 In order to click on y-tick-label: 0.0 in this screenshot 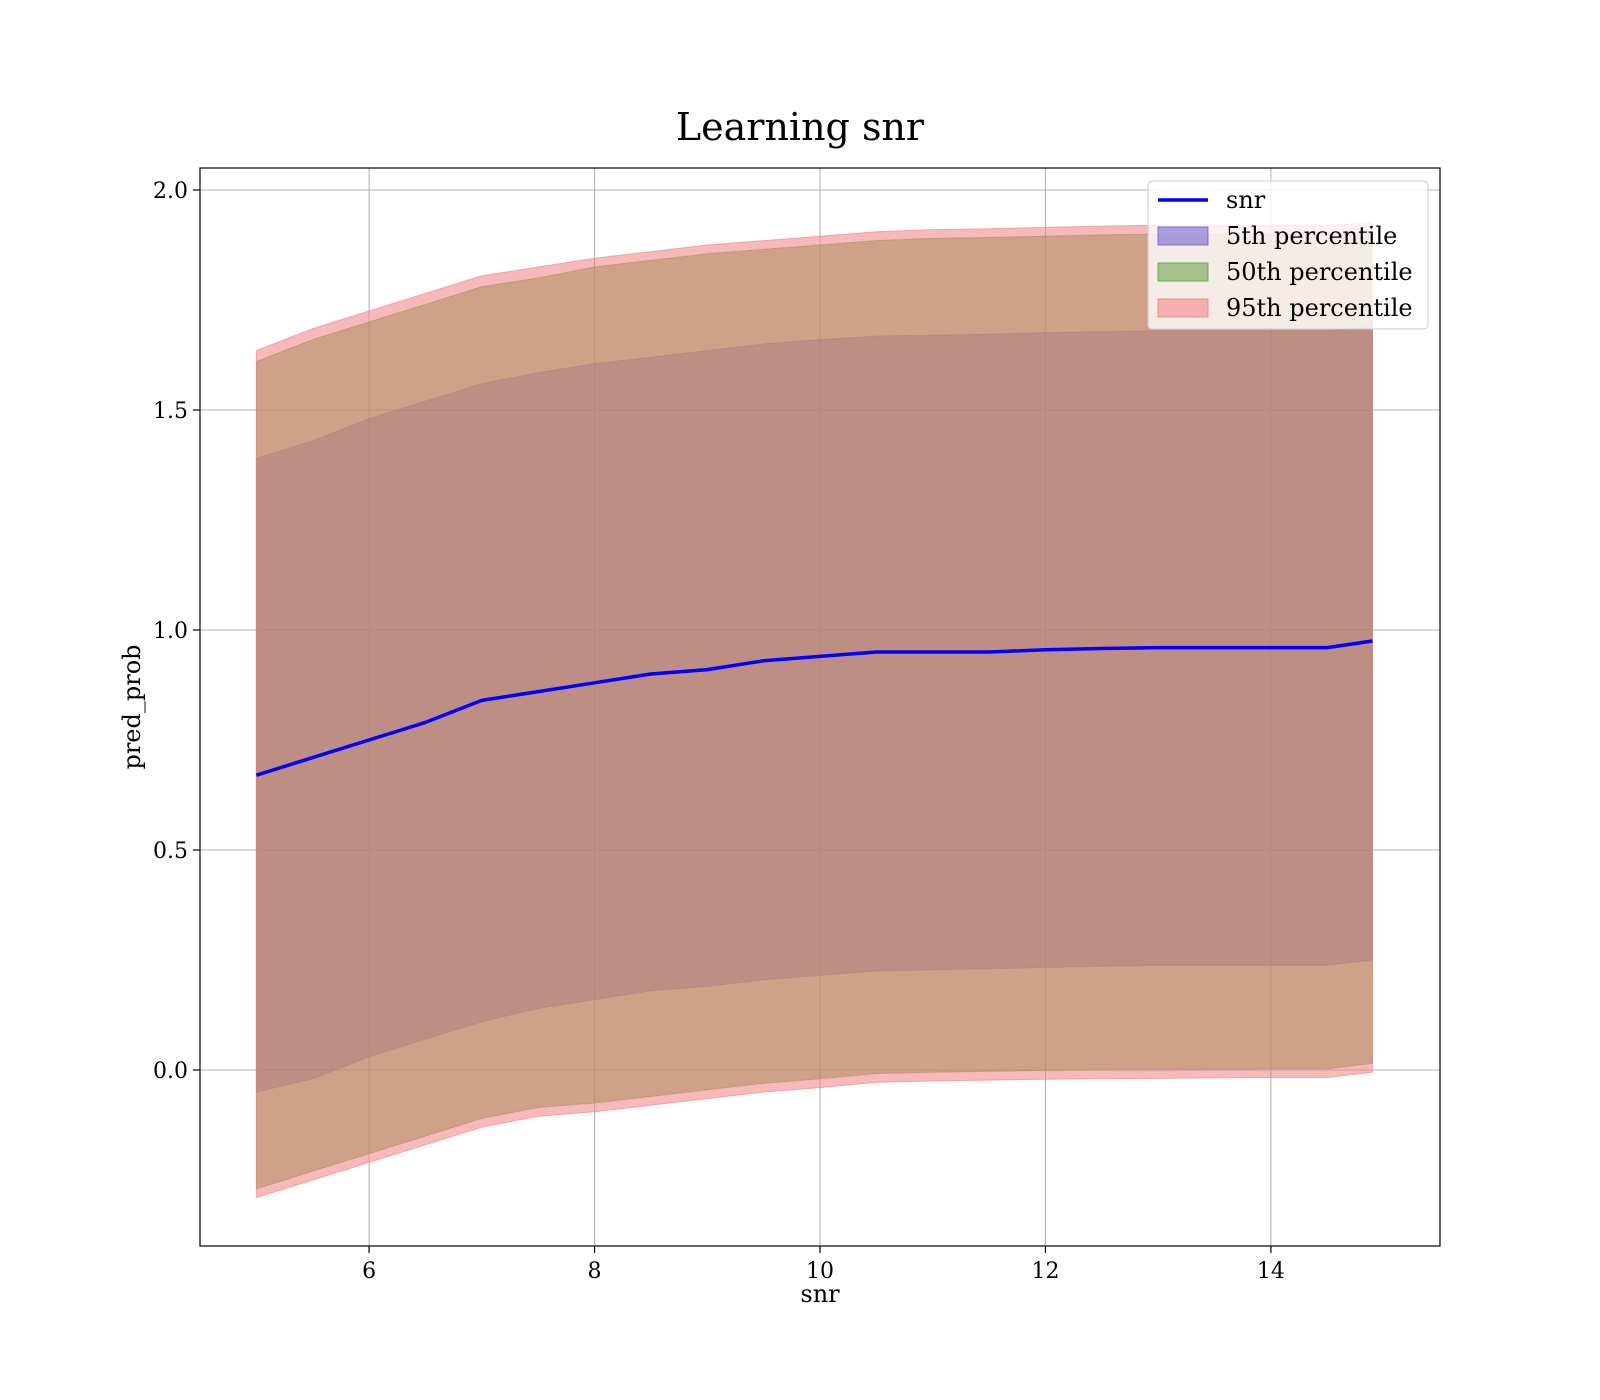, I will do `click(170, 1071)`.